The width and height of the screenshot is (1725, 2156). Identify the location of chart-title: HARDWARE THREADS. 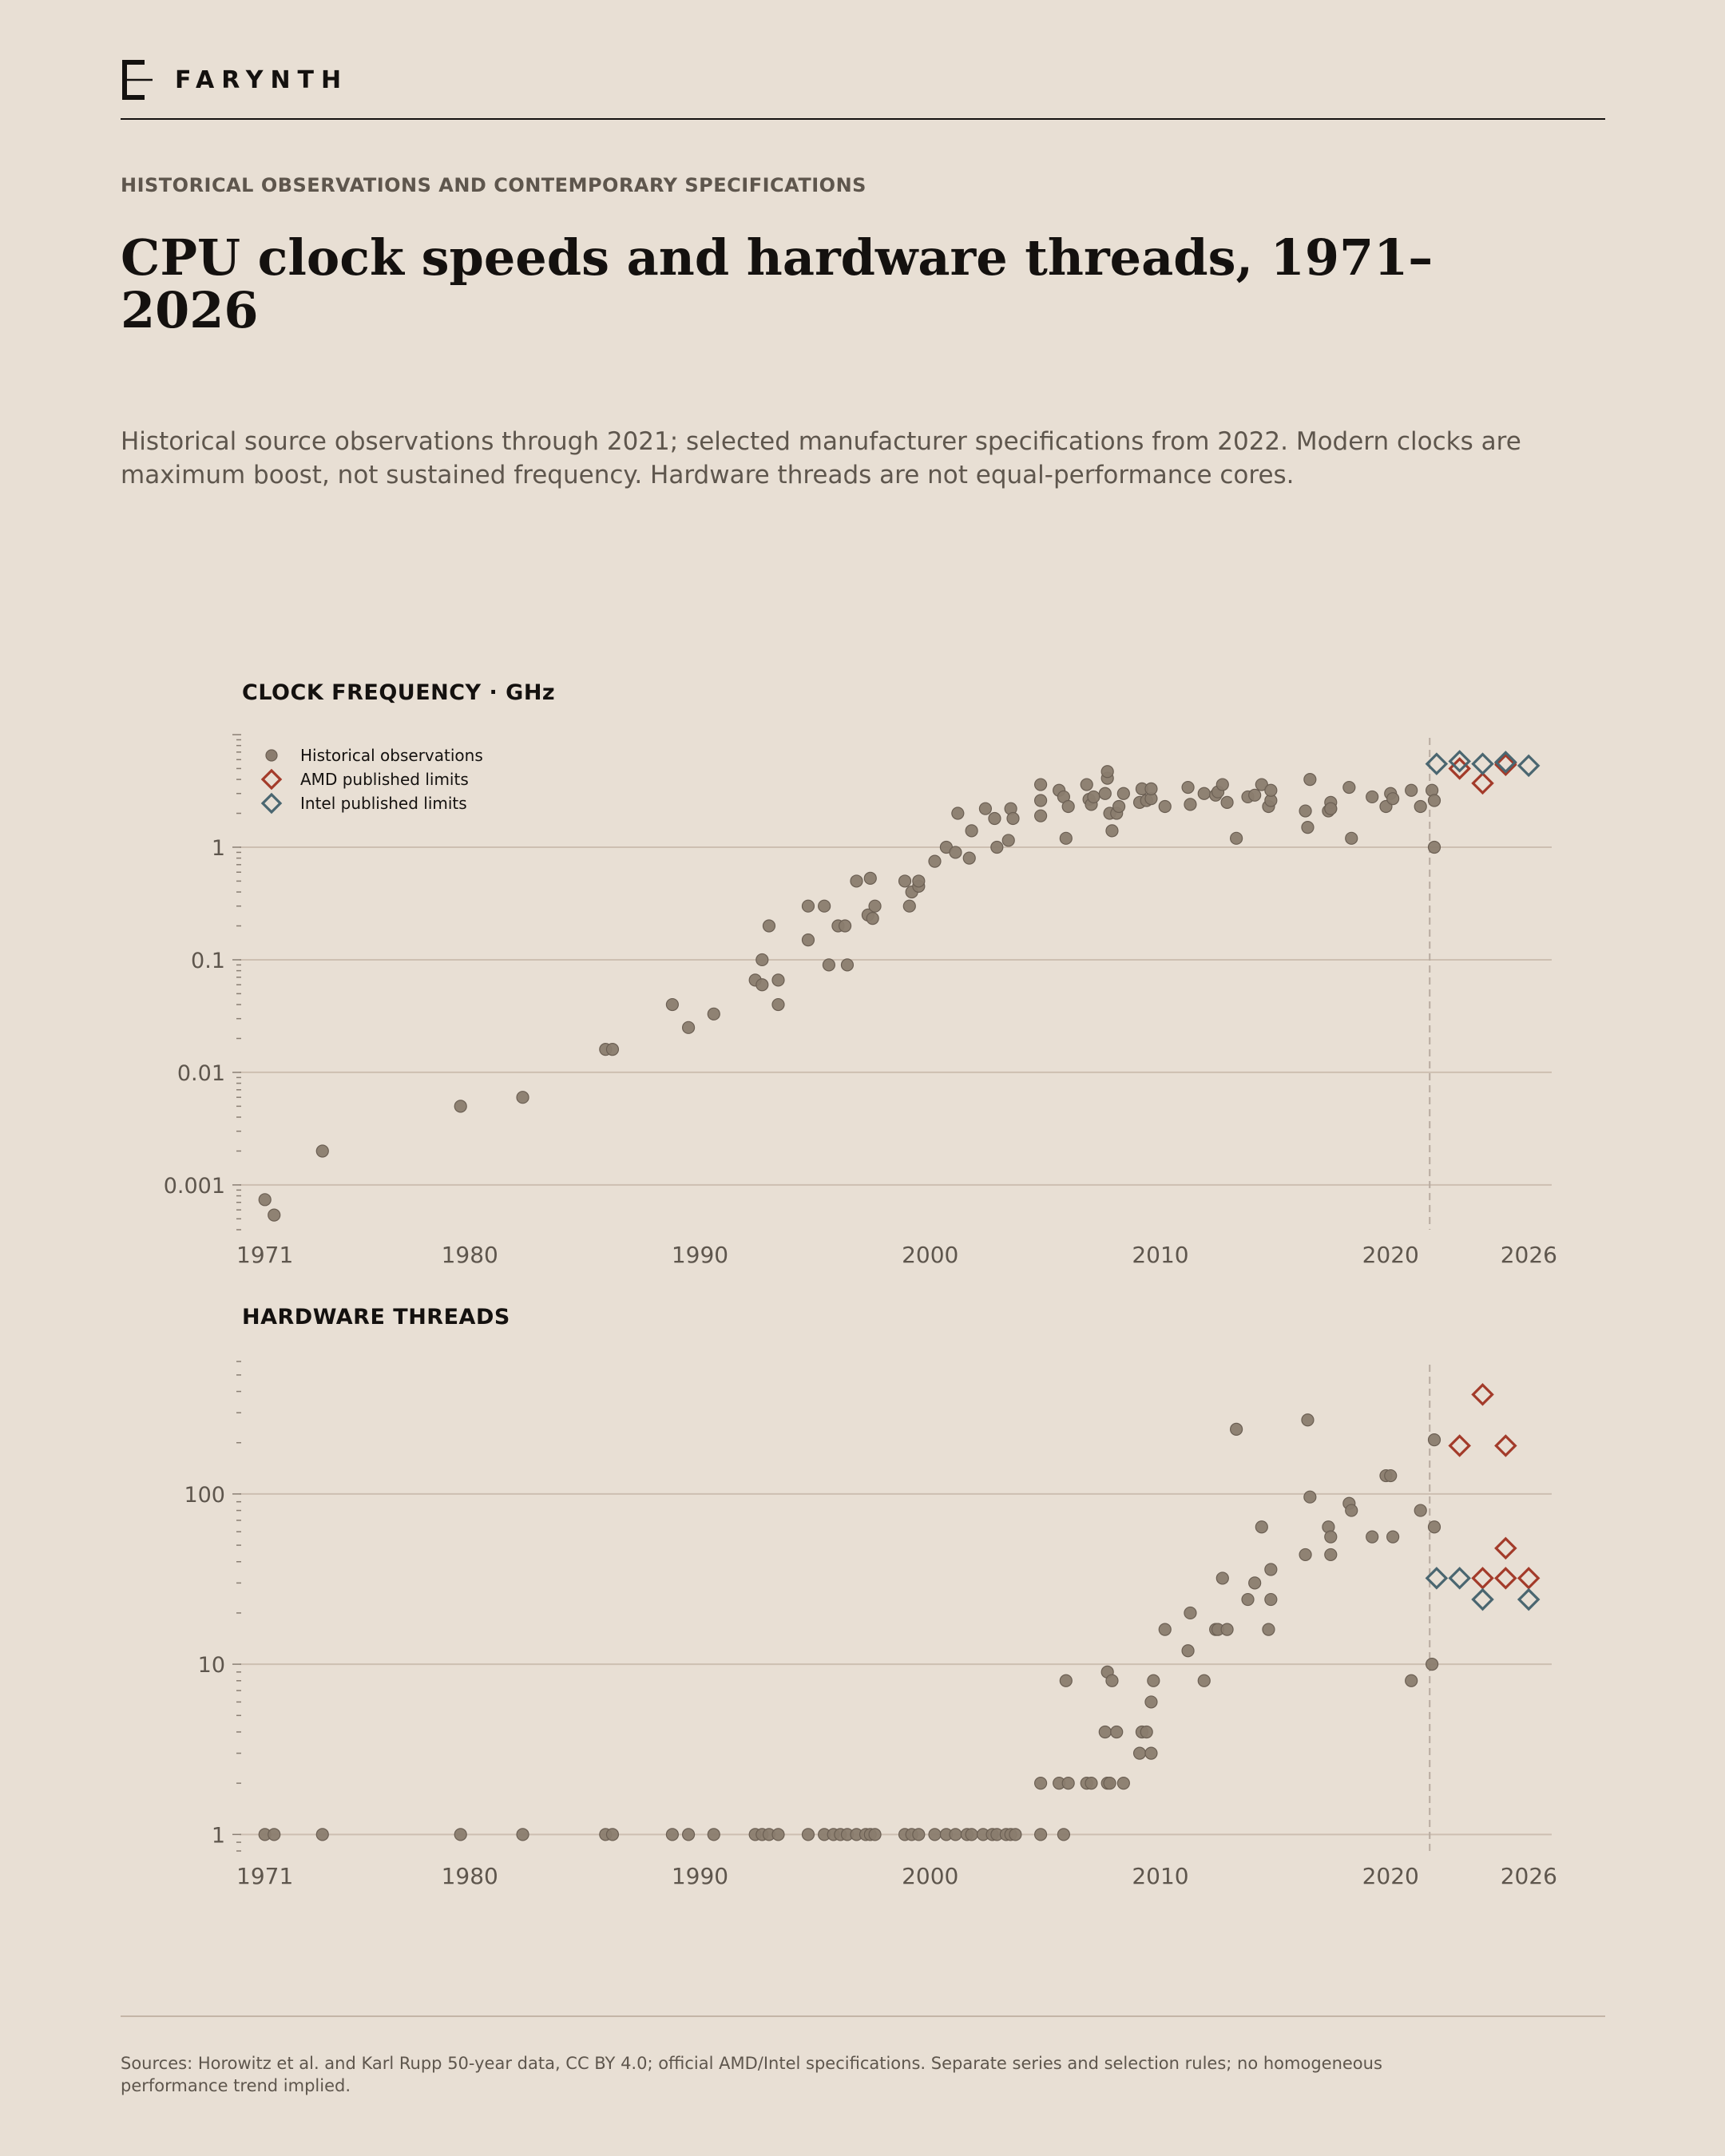
(376, 1317).